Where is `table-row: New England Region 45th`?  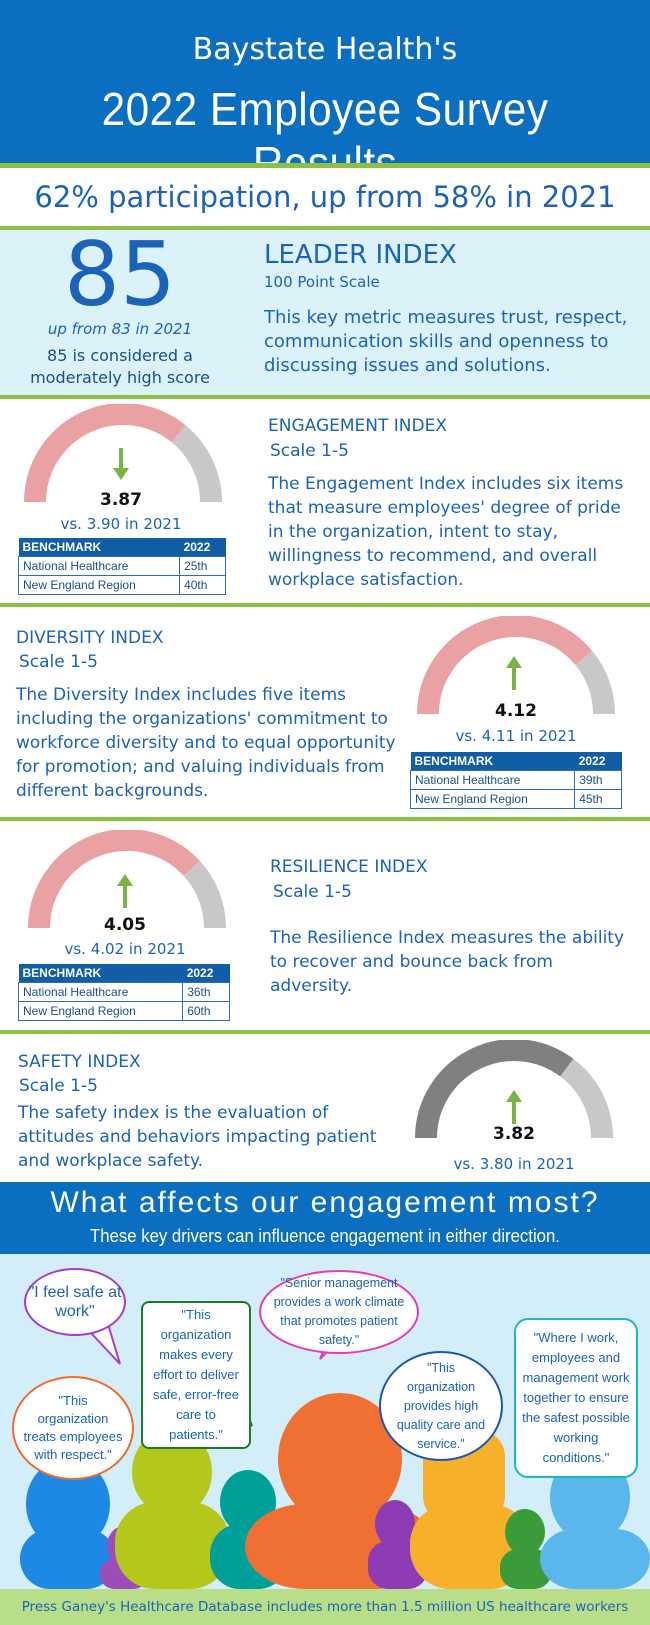 table-row: New England Region 45th is located at coordinates (515, 799).